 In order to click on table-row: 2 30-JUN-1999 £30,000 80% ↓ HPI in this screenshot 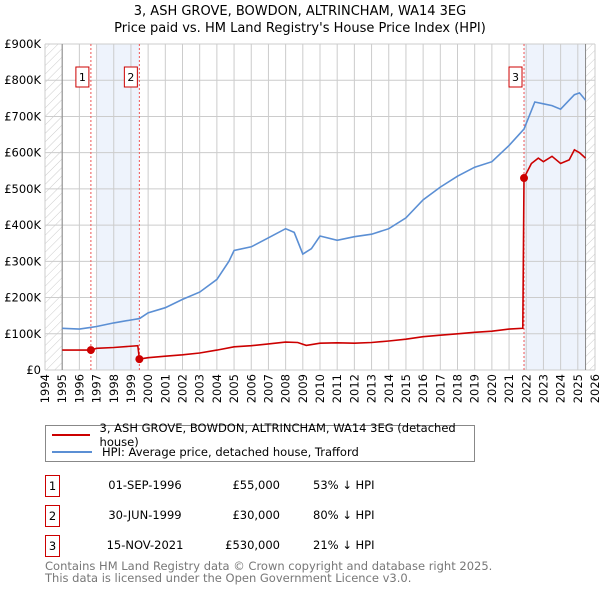, I will do `click(260, 516)`.